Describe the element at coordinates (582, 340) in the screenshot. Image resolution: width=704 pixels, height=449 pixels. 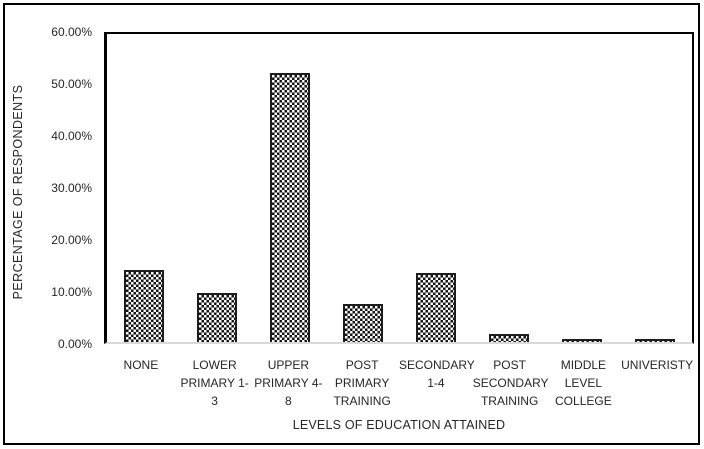
I see `bar-middle-level-college` at that location.